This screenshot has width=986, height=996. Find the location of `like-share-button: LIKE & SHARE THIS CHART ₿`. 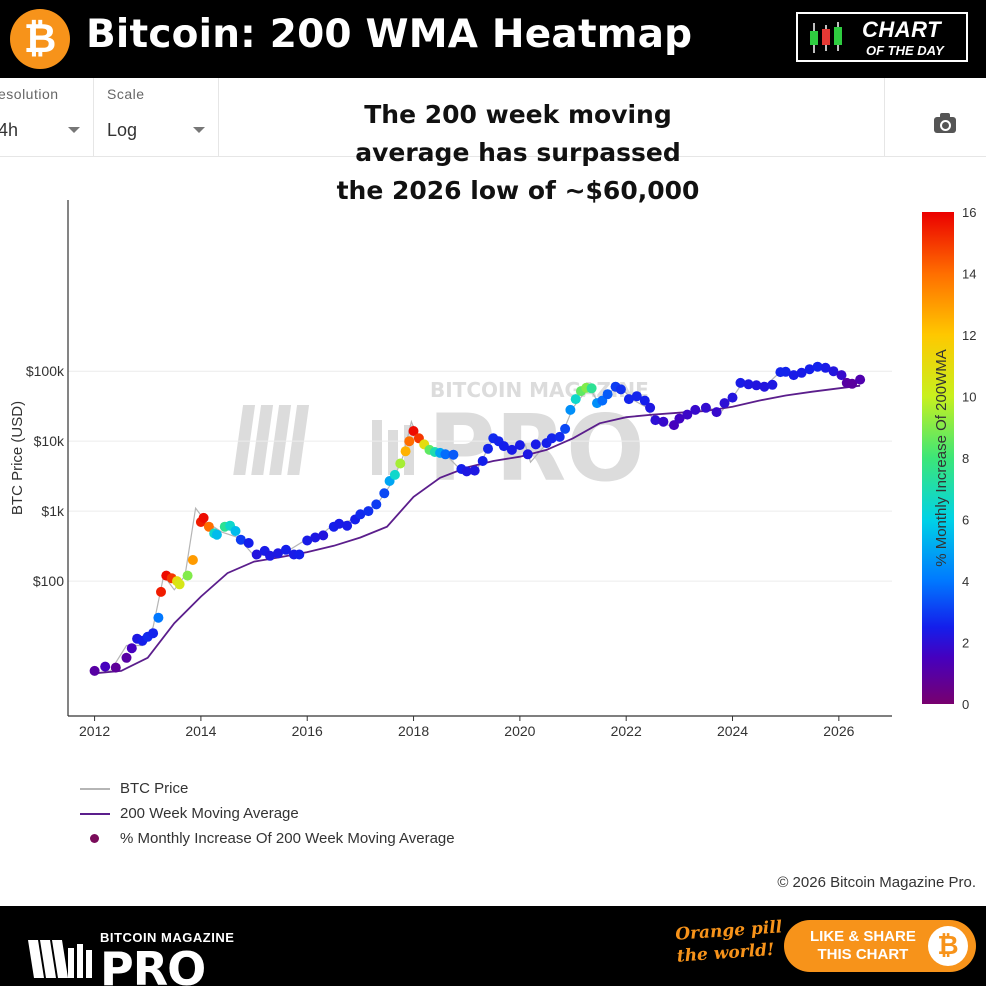

like-share-button: LIKE & SHARE THIS CHART ₿ is located at coordinates (880, 946).